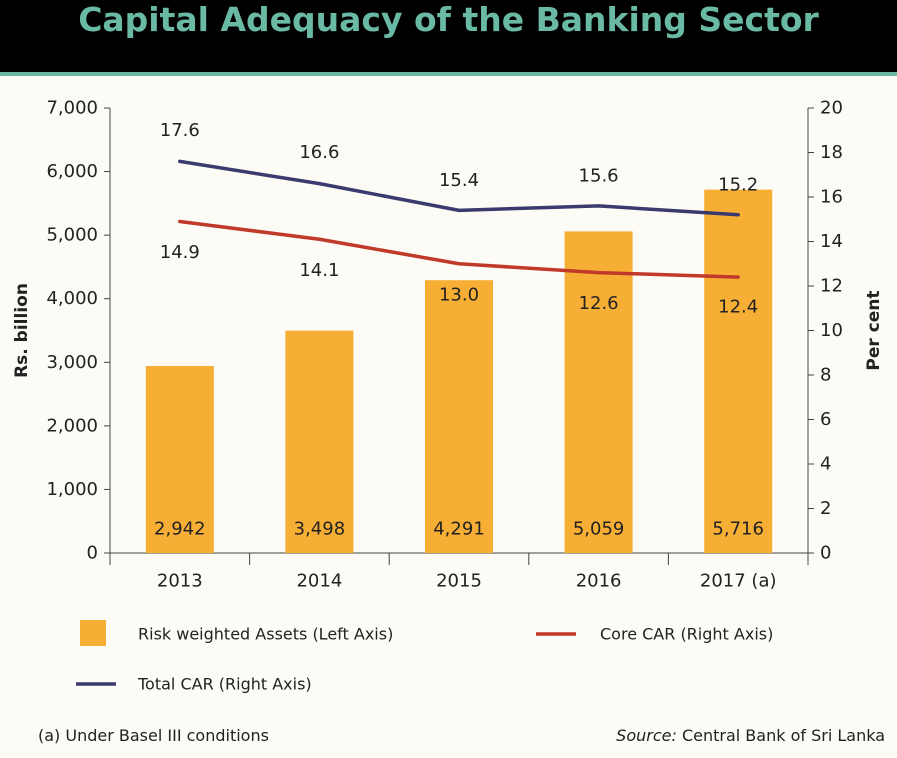 The height and width of the screenshot is (758, 897). What do you see at coordinates (738, 581) in the screenshot?
I see `x-tick-label: 2017 (a)` at bounding box center [738, 581].